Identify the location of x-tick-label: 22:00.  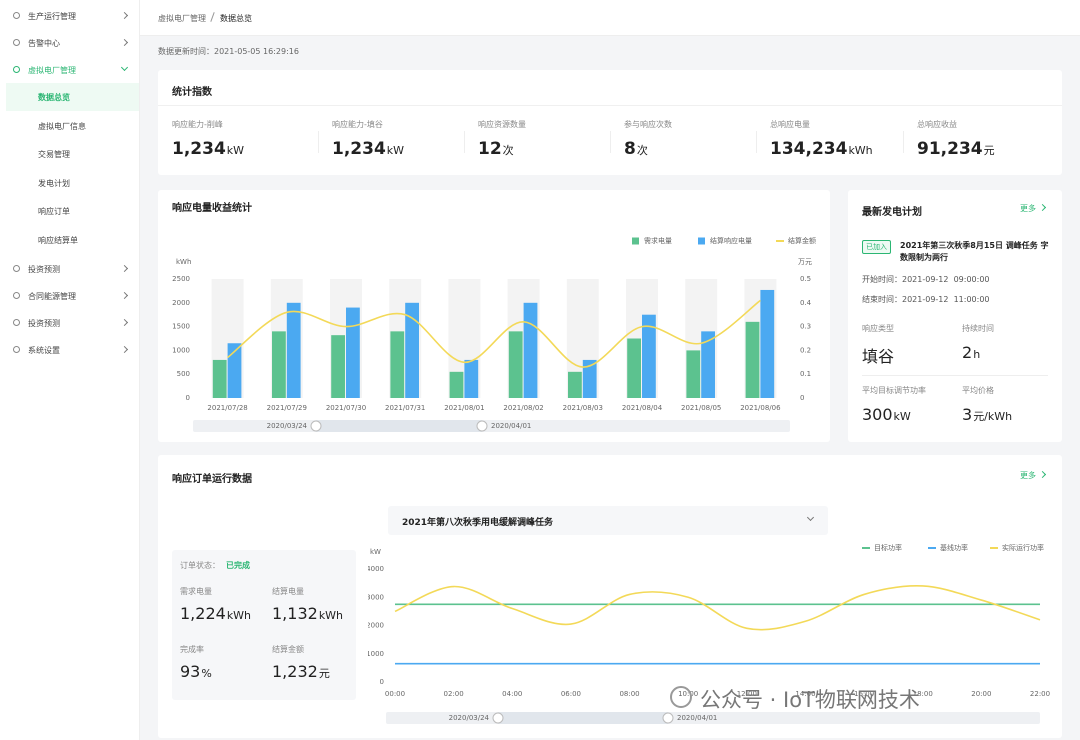
(1040, 694).